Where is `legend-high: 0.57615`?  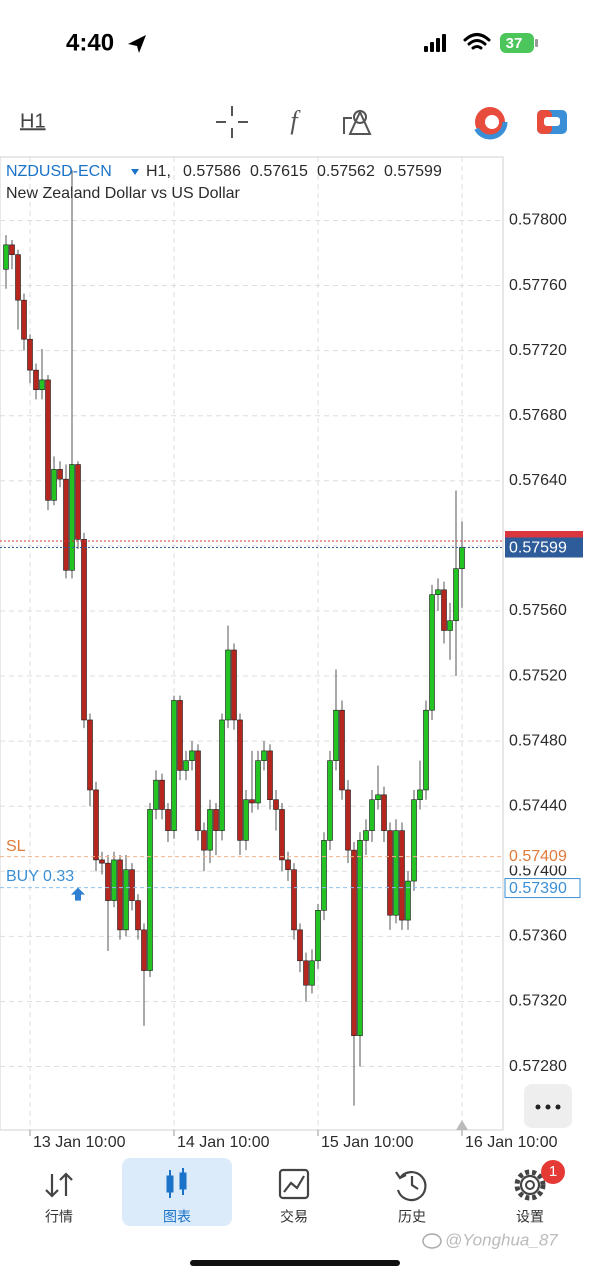
legend-high: 0.57615 is located at coordinates (279, 171).